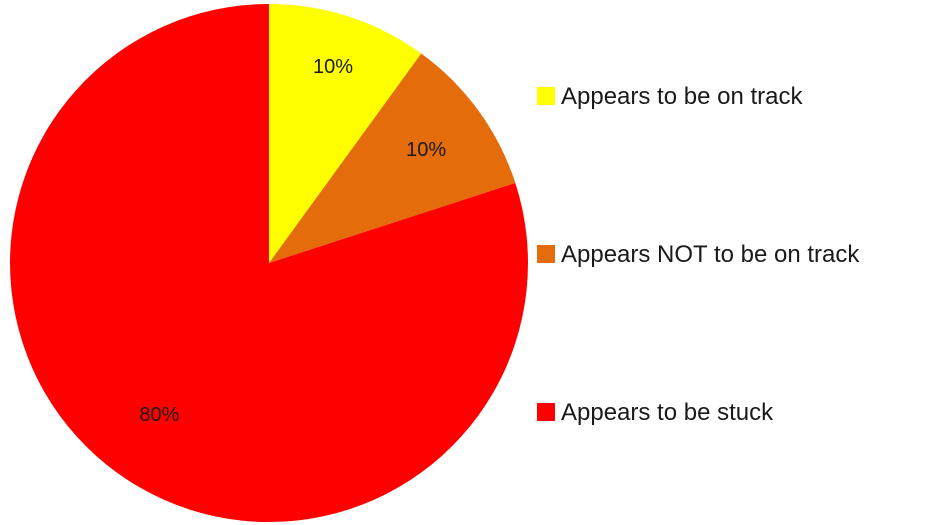  I want to click on pie-slice-appears-not-to-be-on-track, so click(392, 158).